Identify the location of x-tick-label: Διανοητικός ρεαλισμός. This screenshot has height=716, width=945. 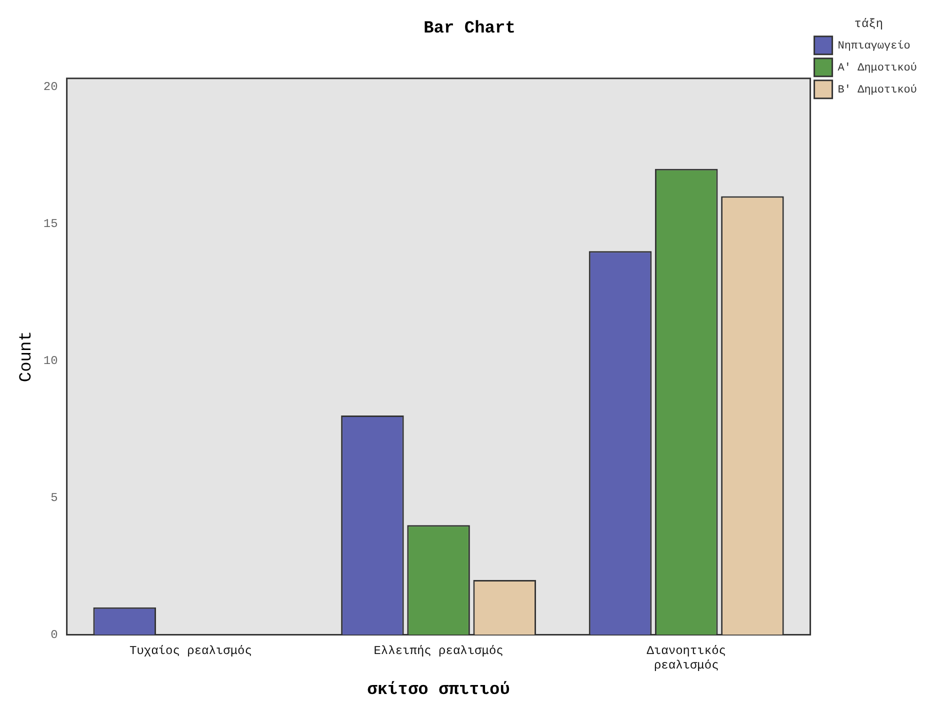
(686, 658).